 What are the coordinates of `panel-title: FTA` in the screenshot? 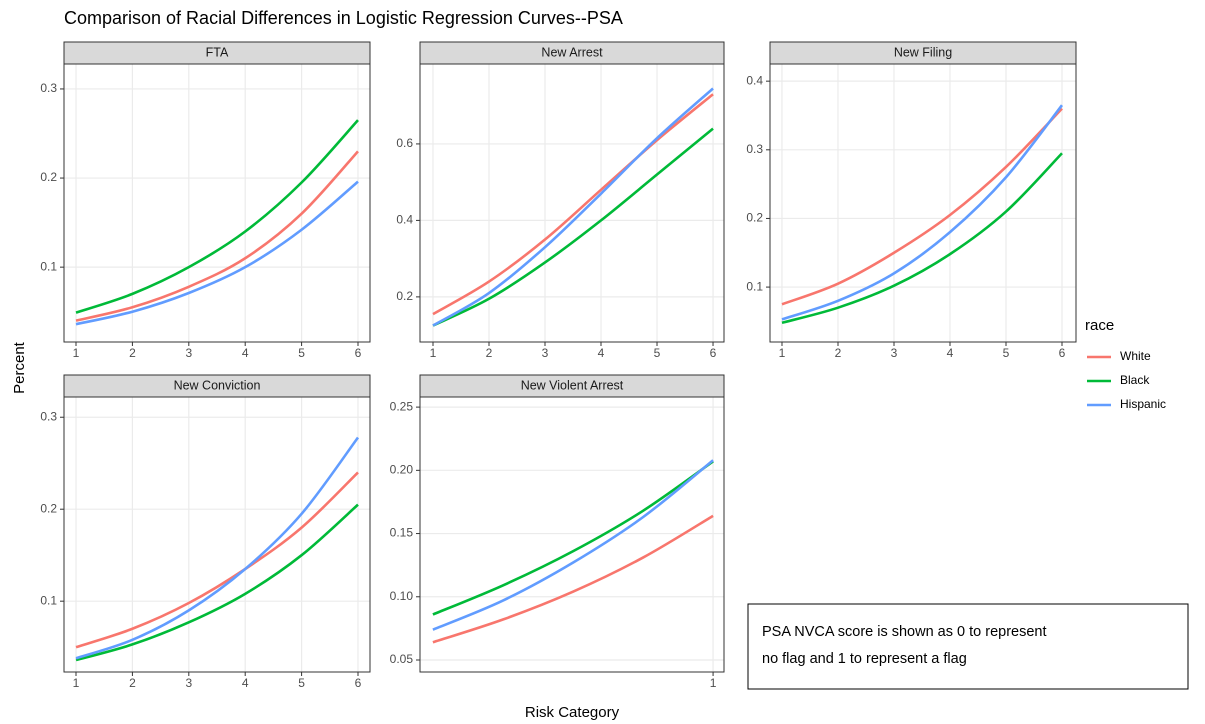 It's located at (217, 52).